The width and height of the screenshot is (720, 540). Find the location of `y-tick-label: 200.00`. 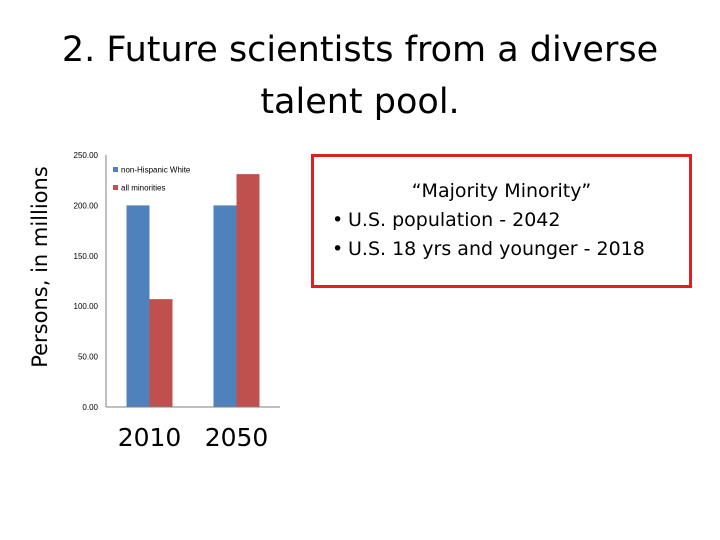

y-tick-label: 200.00 is located at coordinates (86, 205).